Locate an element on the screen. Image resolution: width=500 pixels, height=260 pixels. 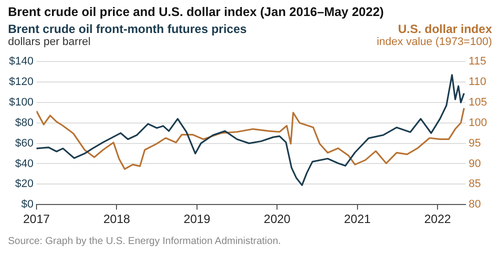
x-tick-label: 2020 is located at coordinates (277, 219).